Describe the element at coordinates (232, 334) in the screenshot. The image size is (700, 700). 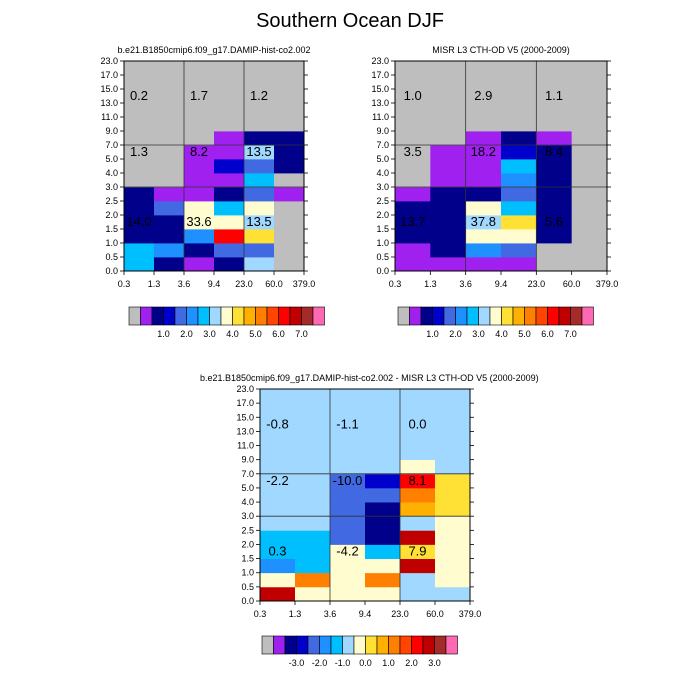
I see `colorbar-label: 4.0` at that location.